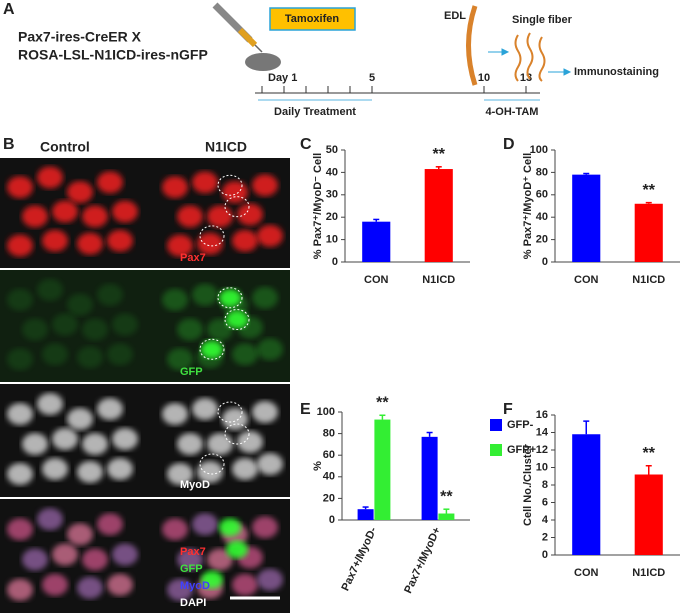 This screenshot has width=700, height=613. I want to click on panel-label: A, so click(9, 9).